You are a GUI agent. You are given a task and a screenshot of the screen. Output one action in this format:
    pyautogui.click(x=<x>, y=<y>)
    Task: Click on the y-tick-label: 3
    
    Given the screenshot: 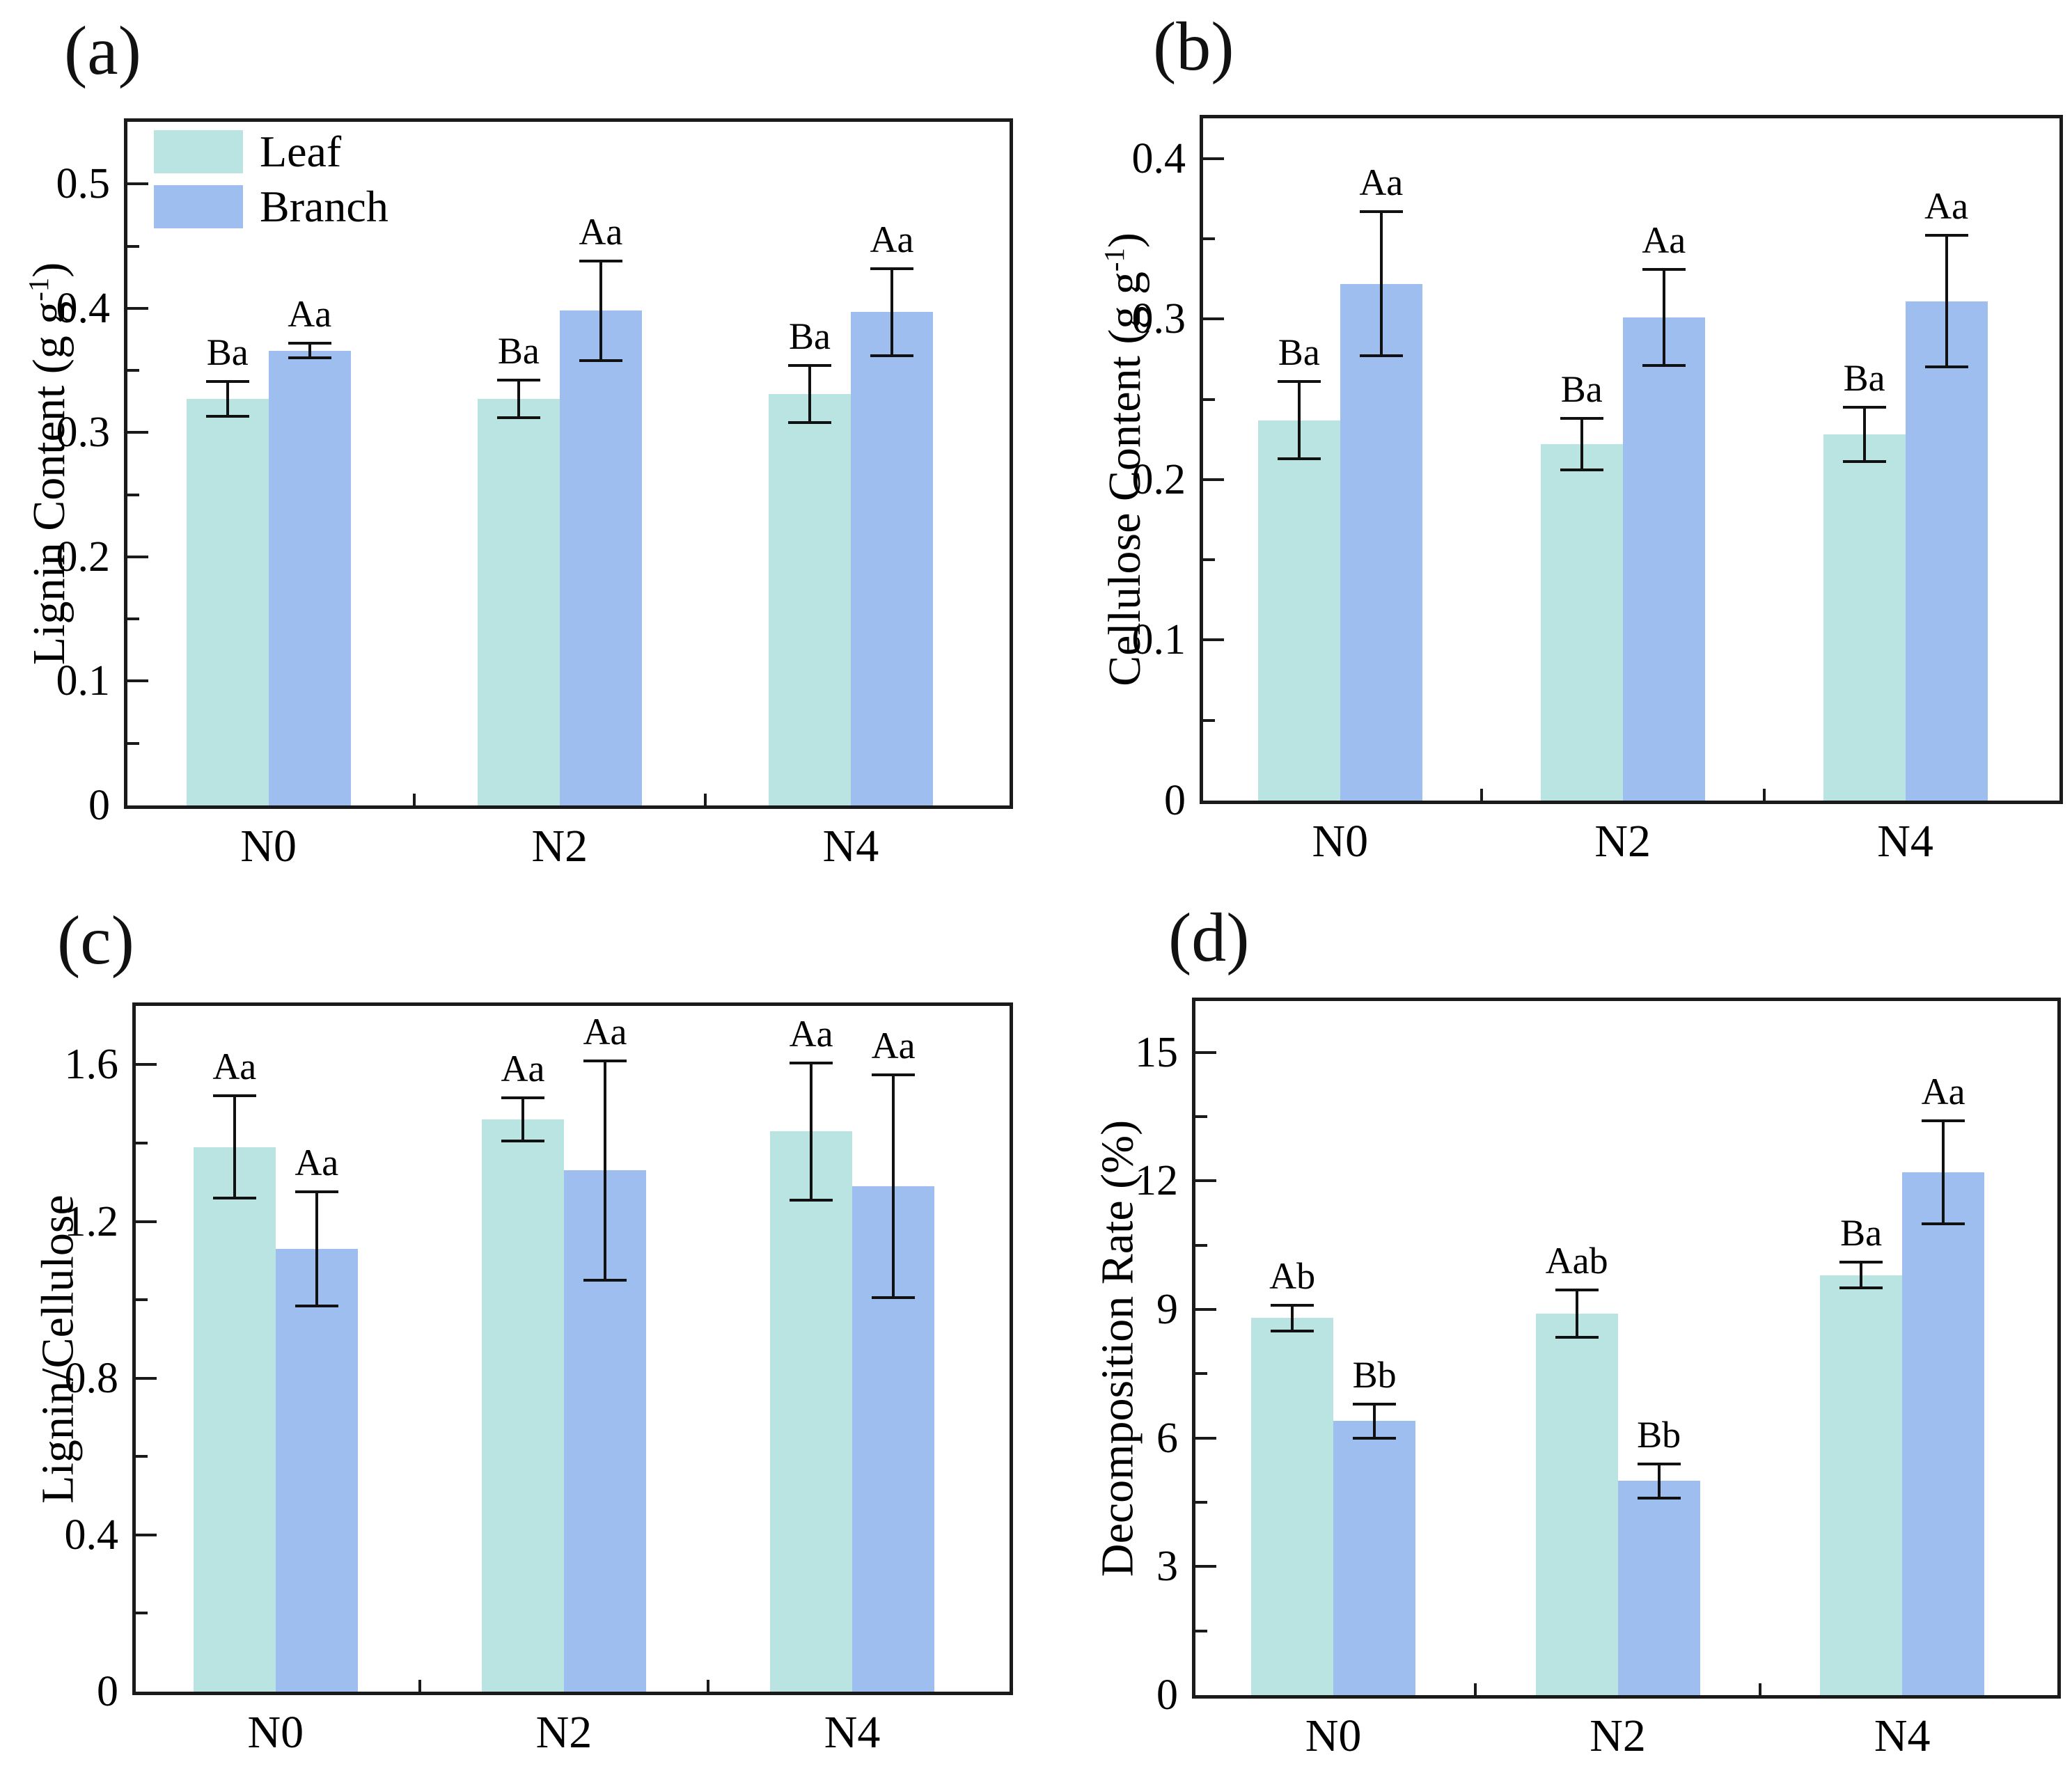 What is the action you would take?
    pyautogui.click(x=1167, y=1567)
    